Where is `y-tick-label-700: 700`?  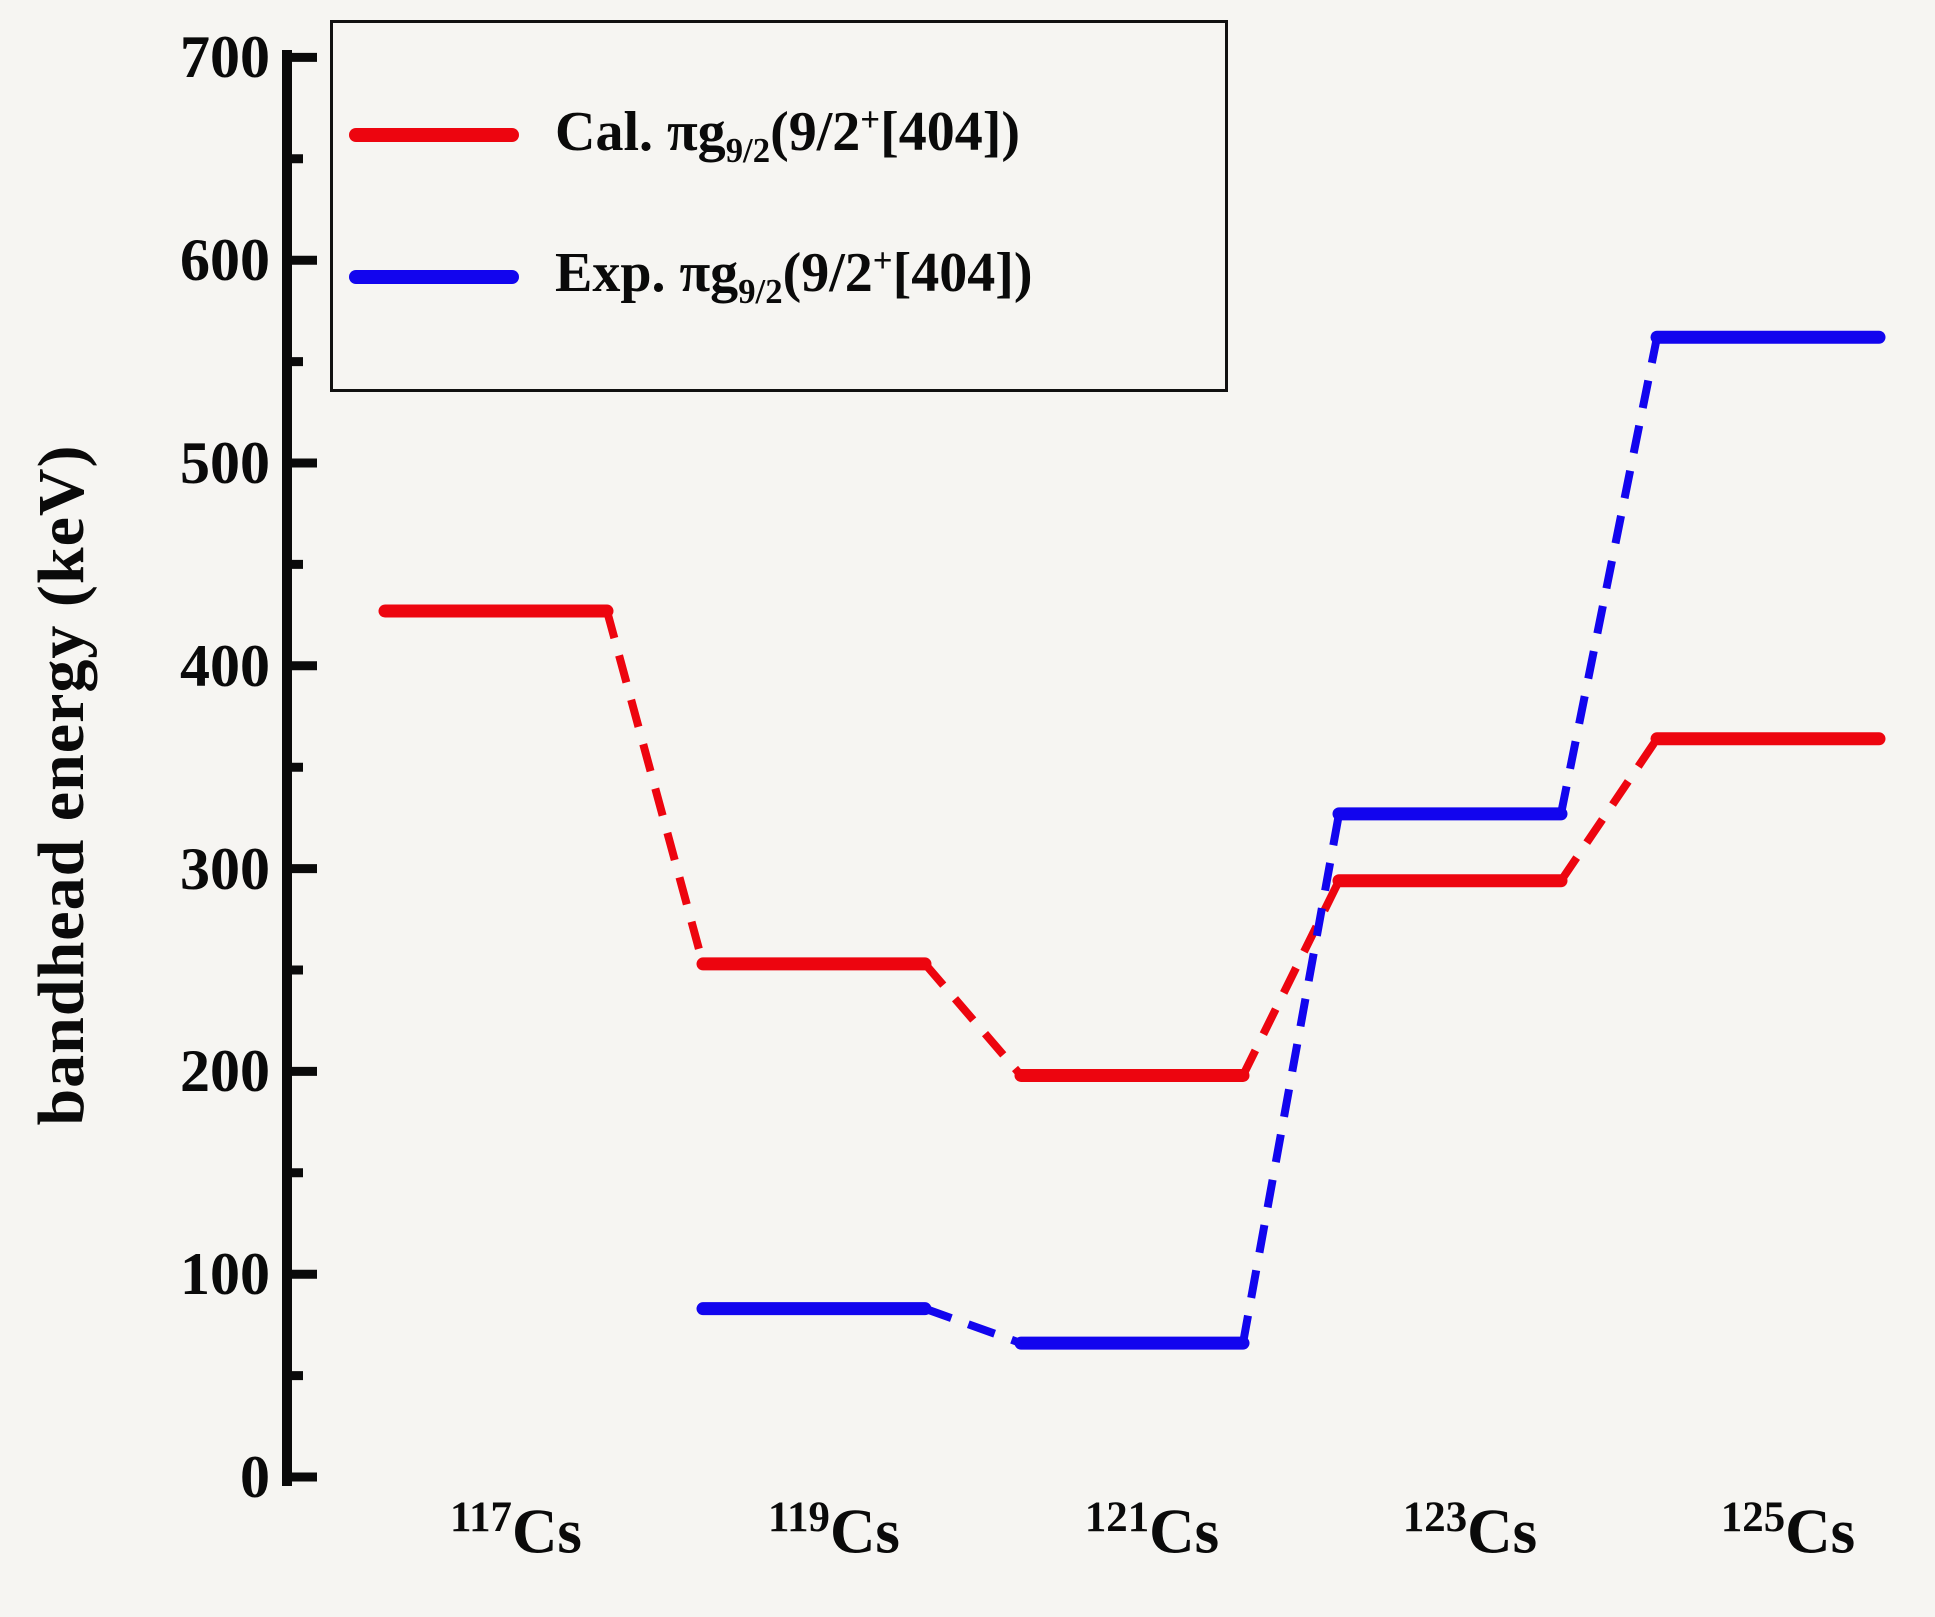
y-tick-label-700: 700 is located at coordinates (225, 57).